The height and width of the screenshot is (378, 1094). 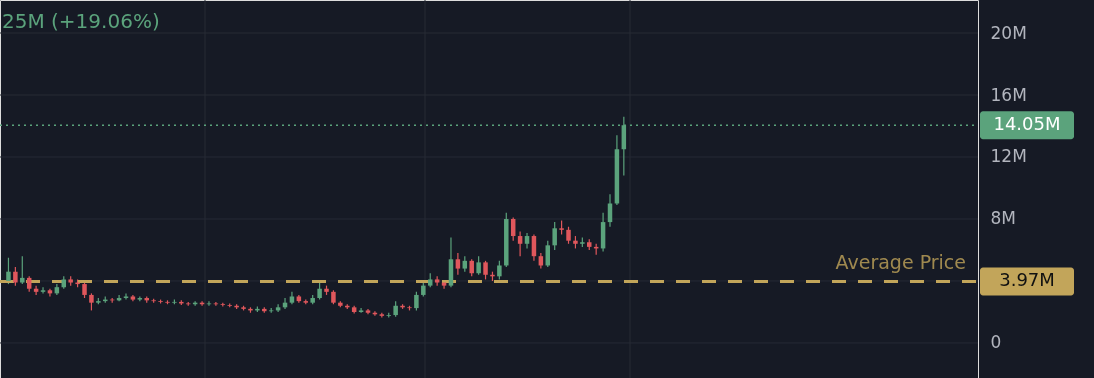 I want to click on ref-line-label: Average Price, so click(x=900, y=262).